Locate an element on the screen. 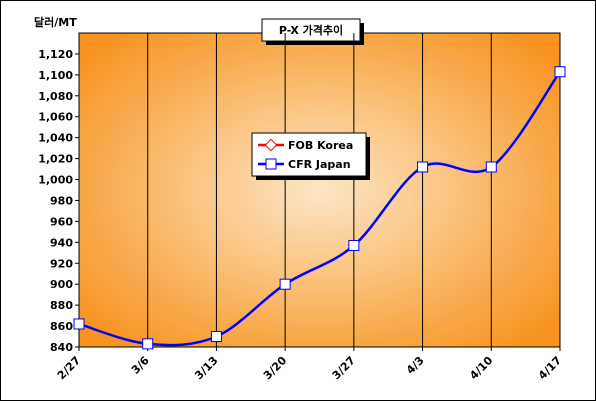 The image size is (596, 405). y-tick-label: 860 is located at coordinates (61, 326).